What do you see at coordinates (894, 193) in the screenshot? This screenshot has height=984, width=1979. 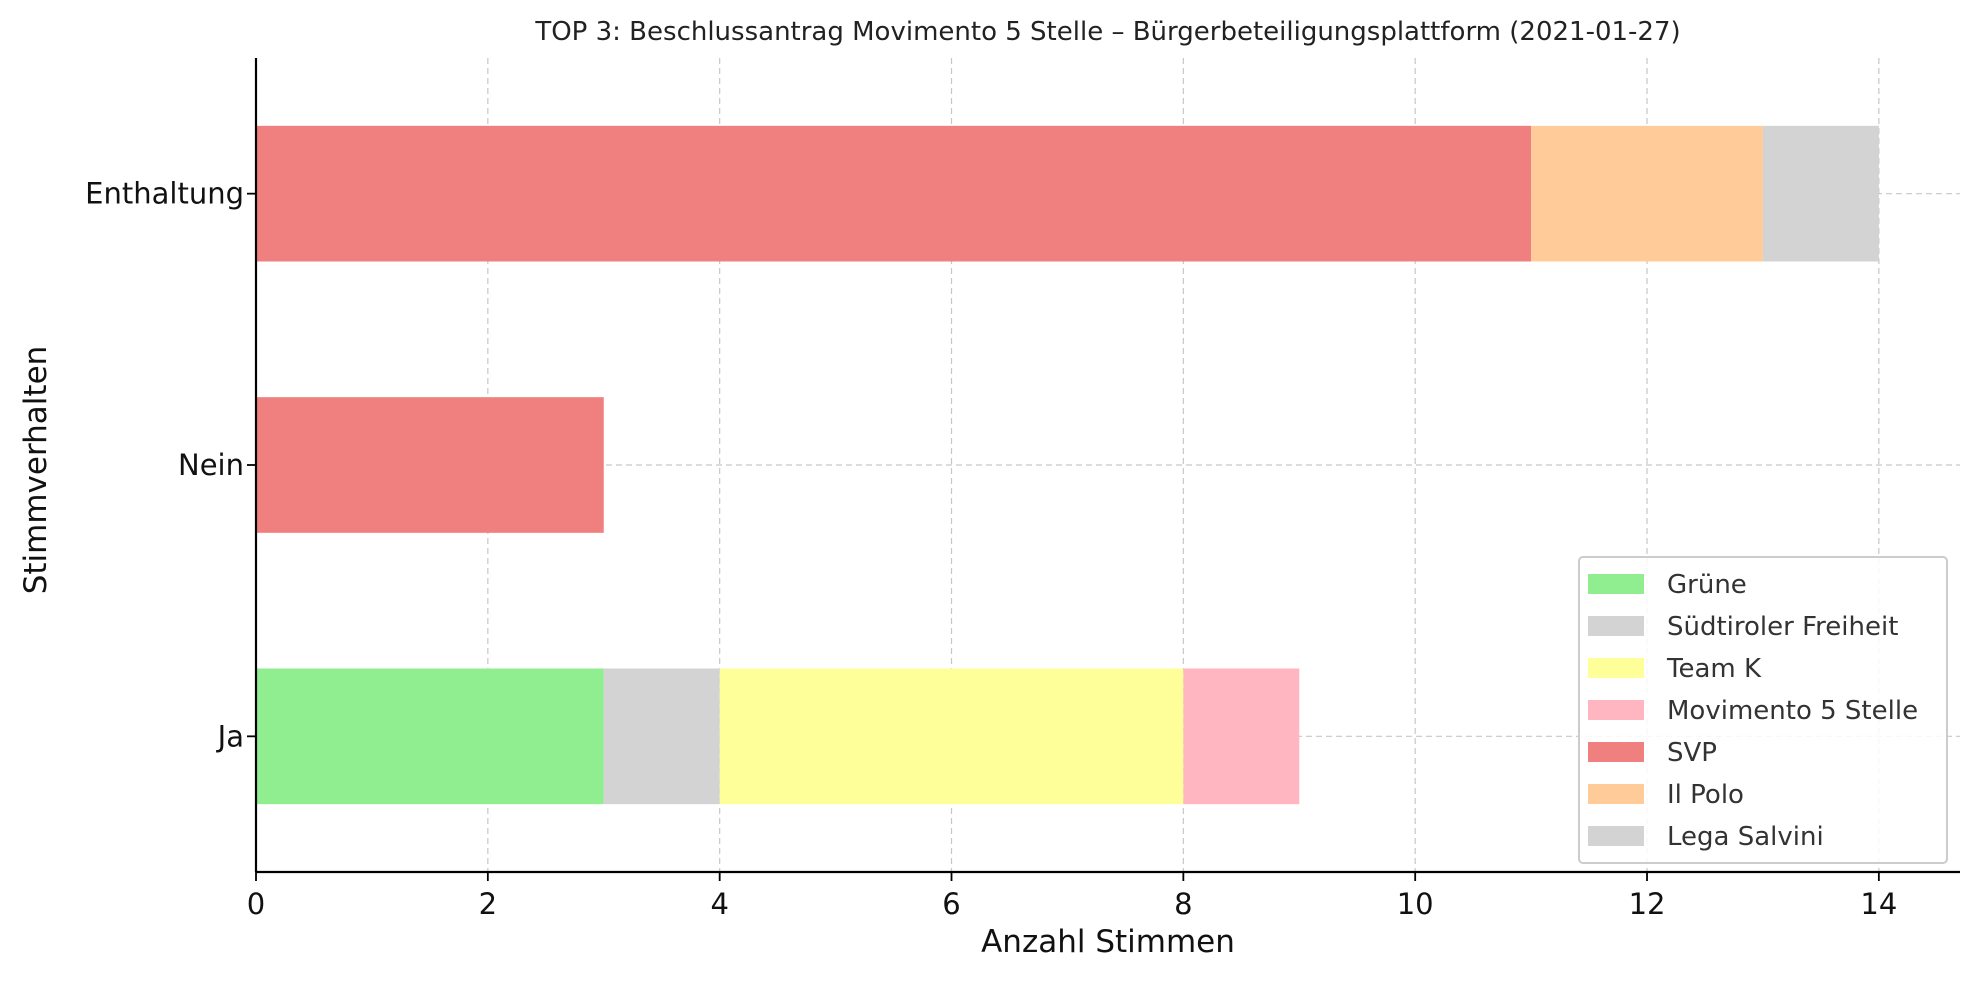 I see `bar-segment-enthaltung-svp` at bounding box center [894, 193].